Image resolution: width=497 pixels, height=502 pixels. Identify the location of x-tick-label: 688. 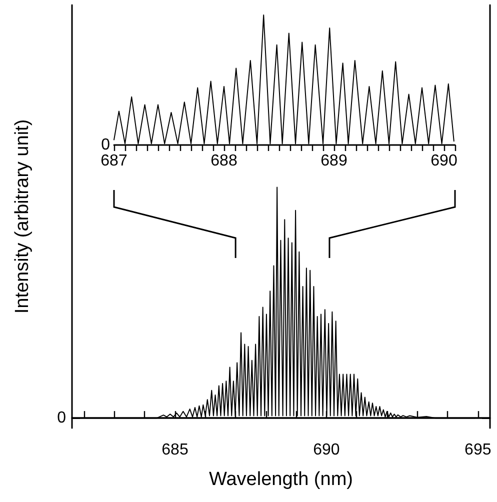
(224, 161).